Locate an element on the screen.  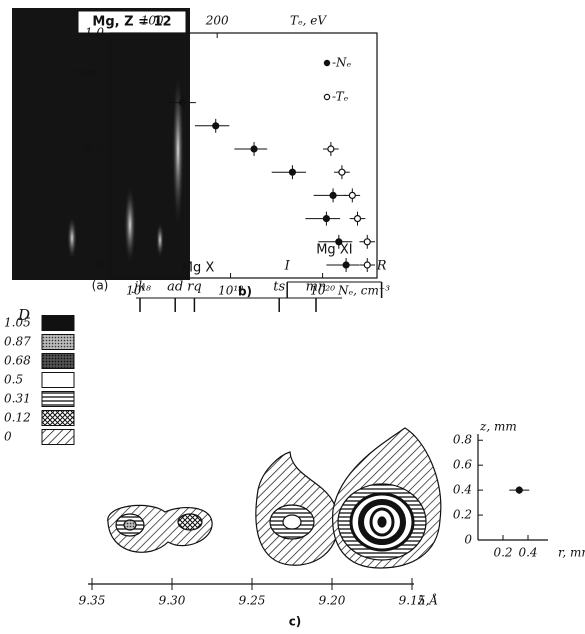
panel-label: c) is located at coordinates (295, 622).